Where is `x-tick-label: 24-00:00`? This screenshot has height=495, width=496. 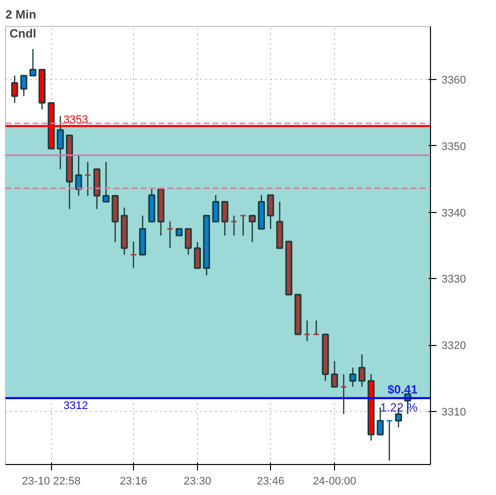 x-tick-label: 24-00:00 is located at coordinates (334, 482).